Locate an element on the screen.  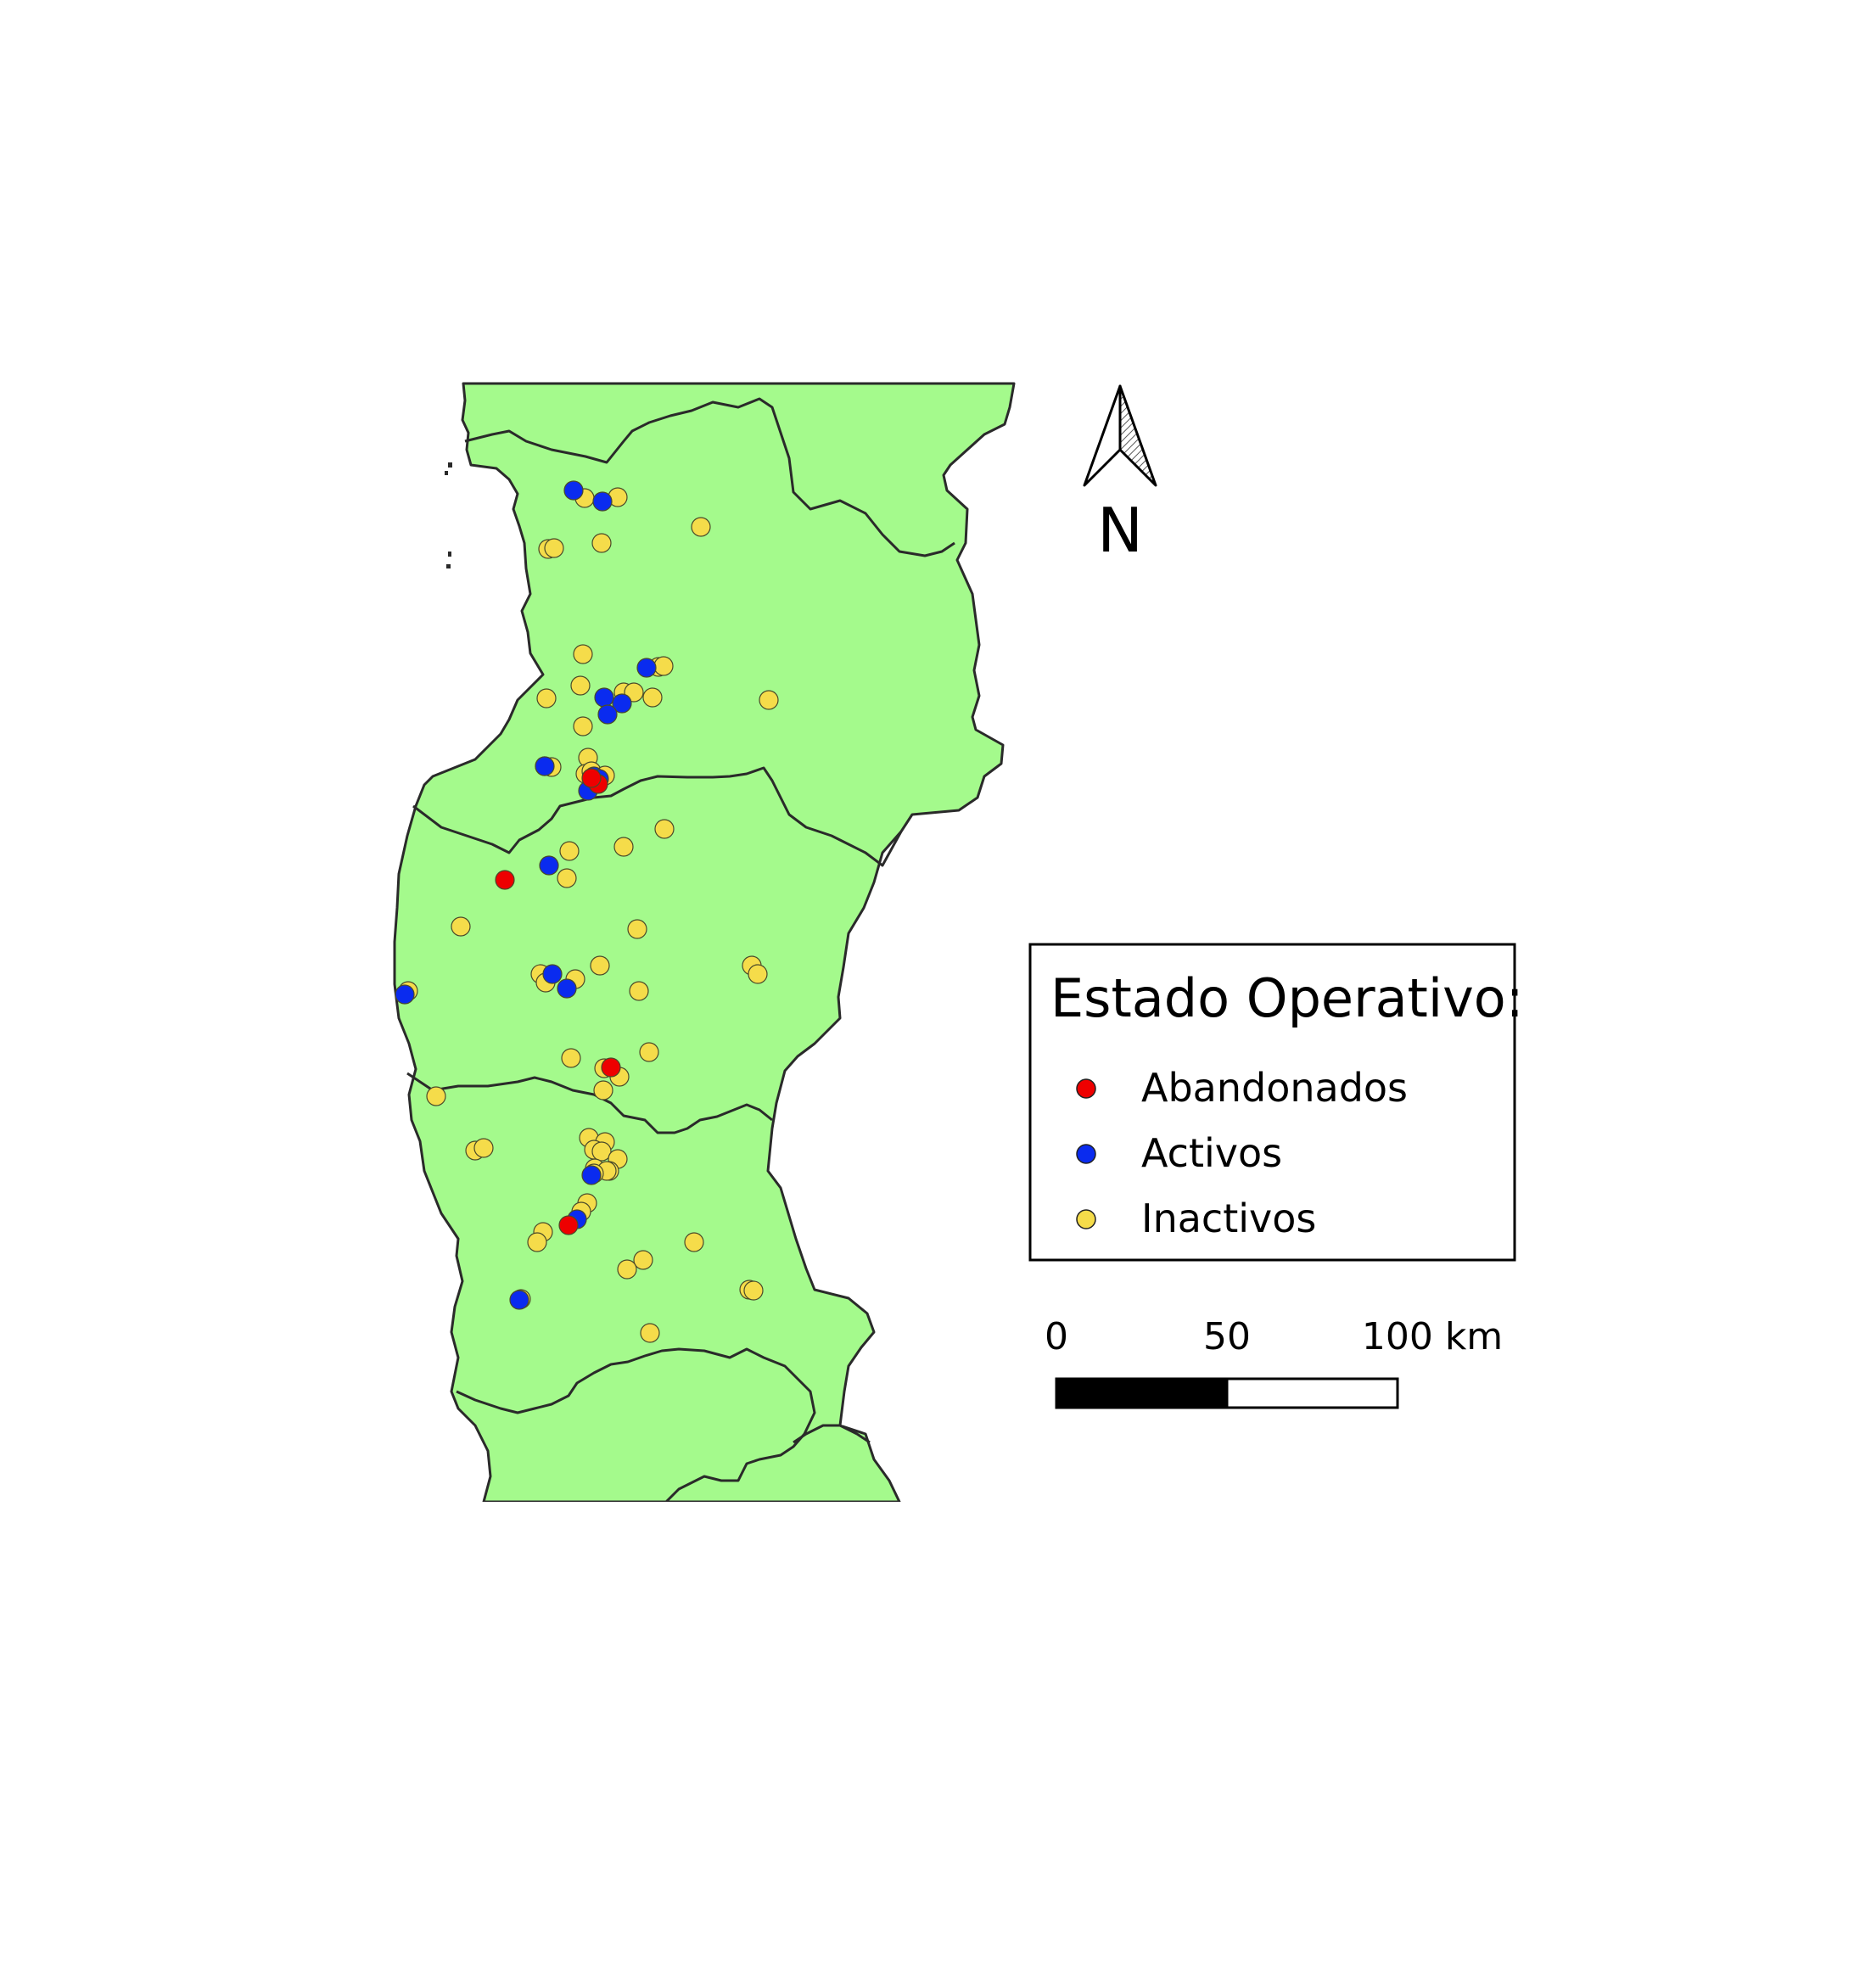
scale-label-50: 50 is located at coordinates (1227, 1336).